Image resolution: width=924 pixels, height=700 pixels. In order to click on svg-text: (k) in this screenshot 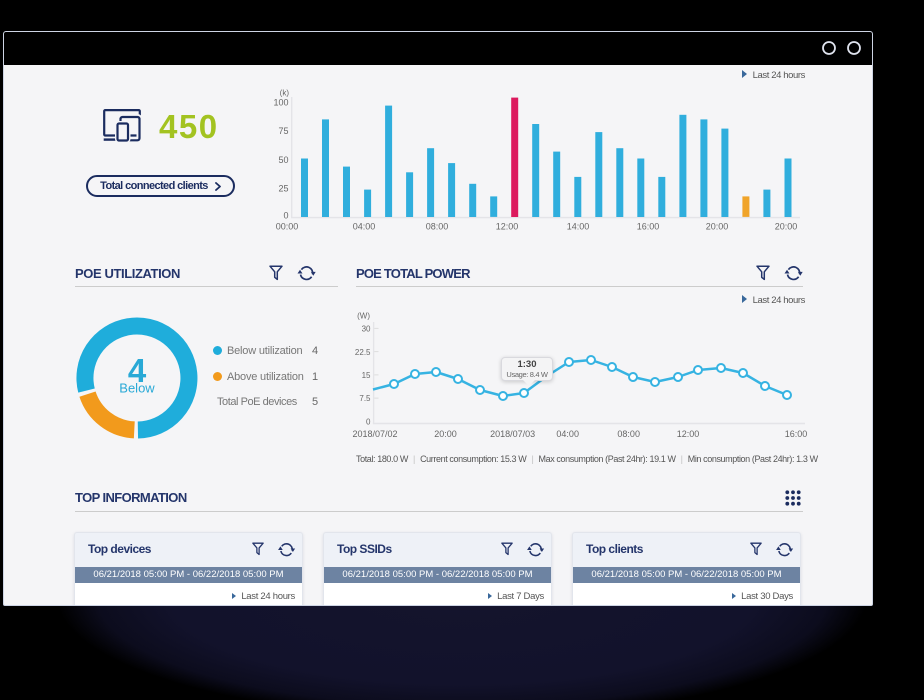, I will do `click(285, 93)`.